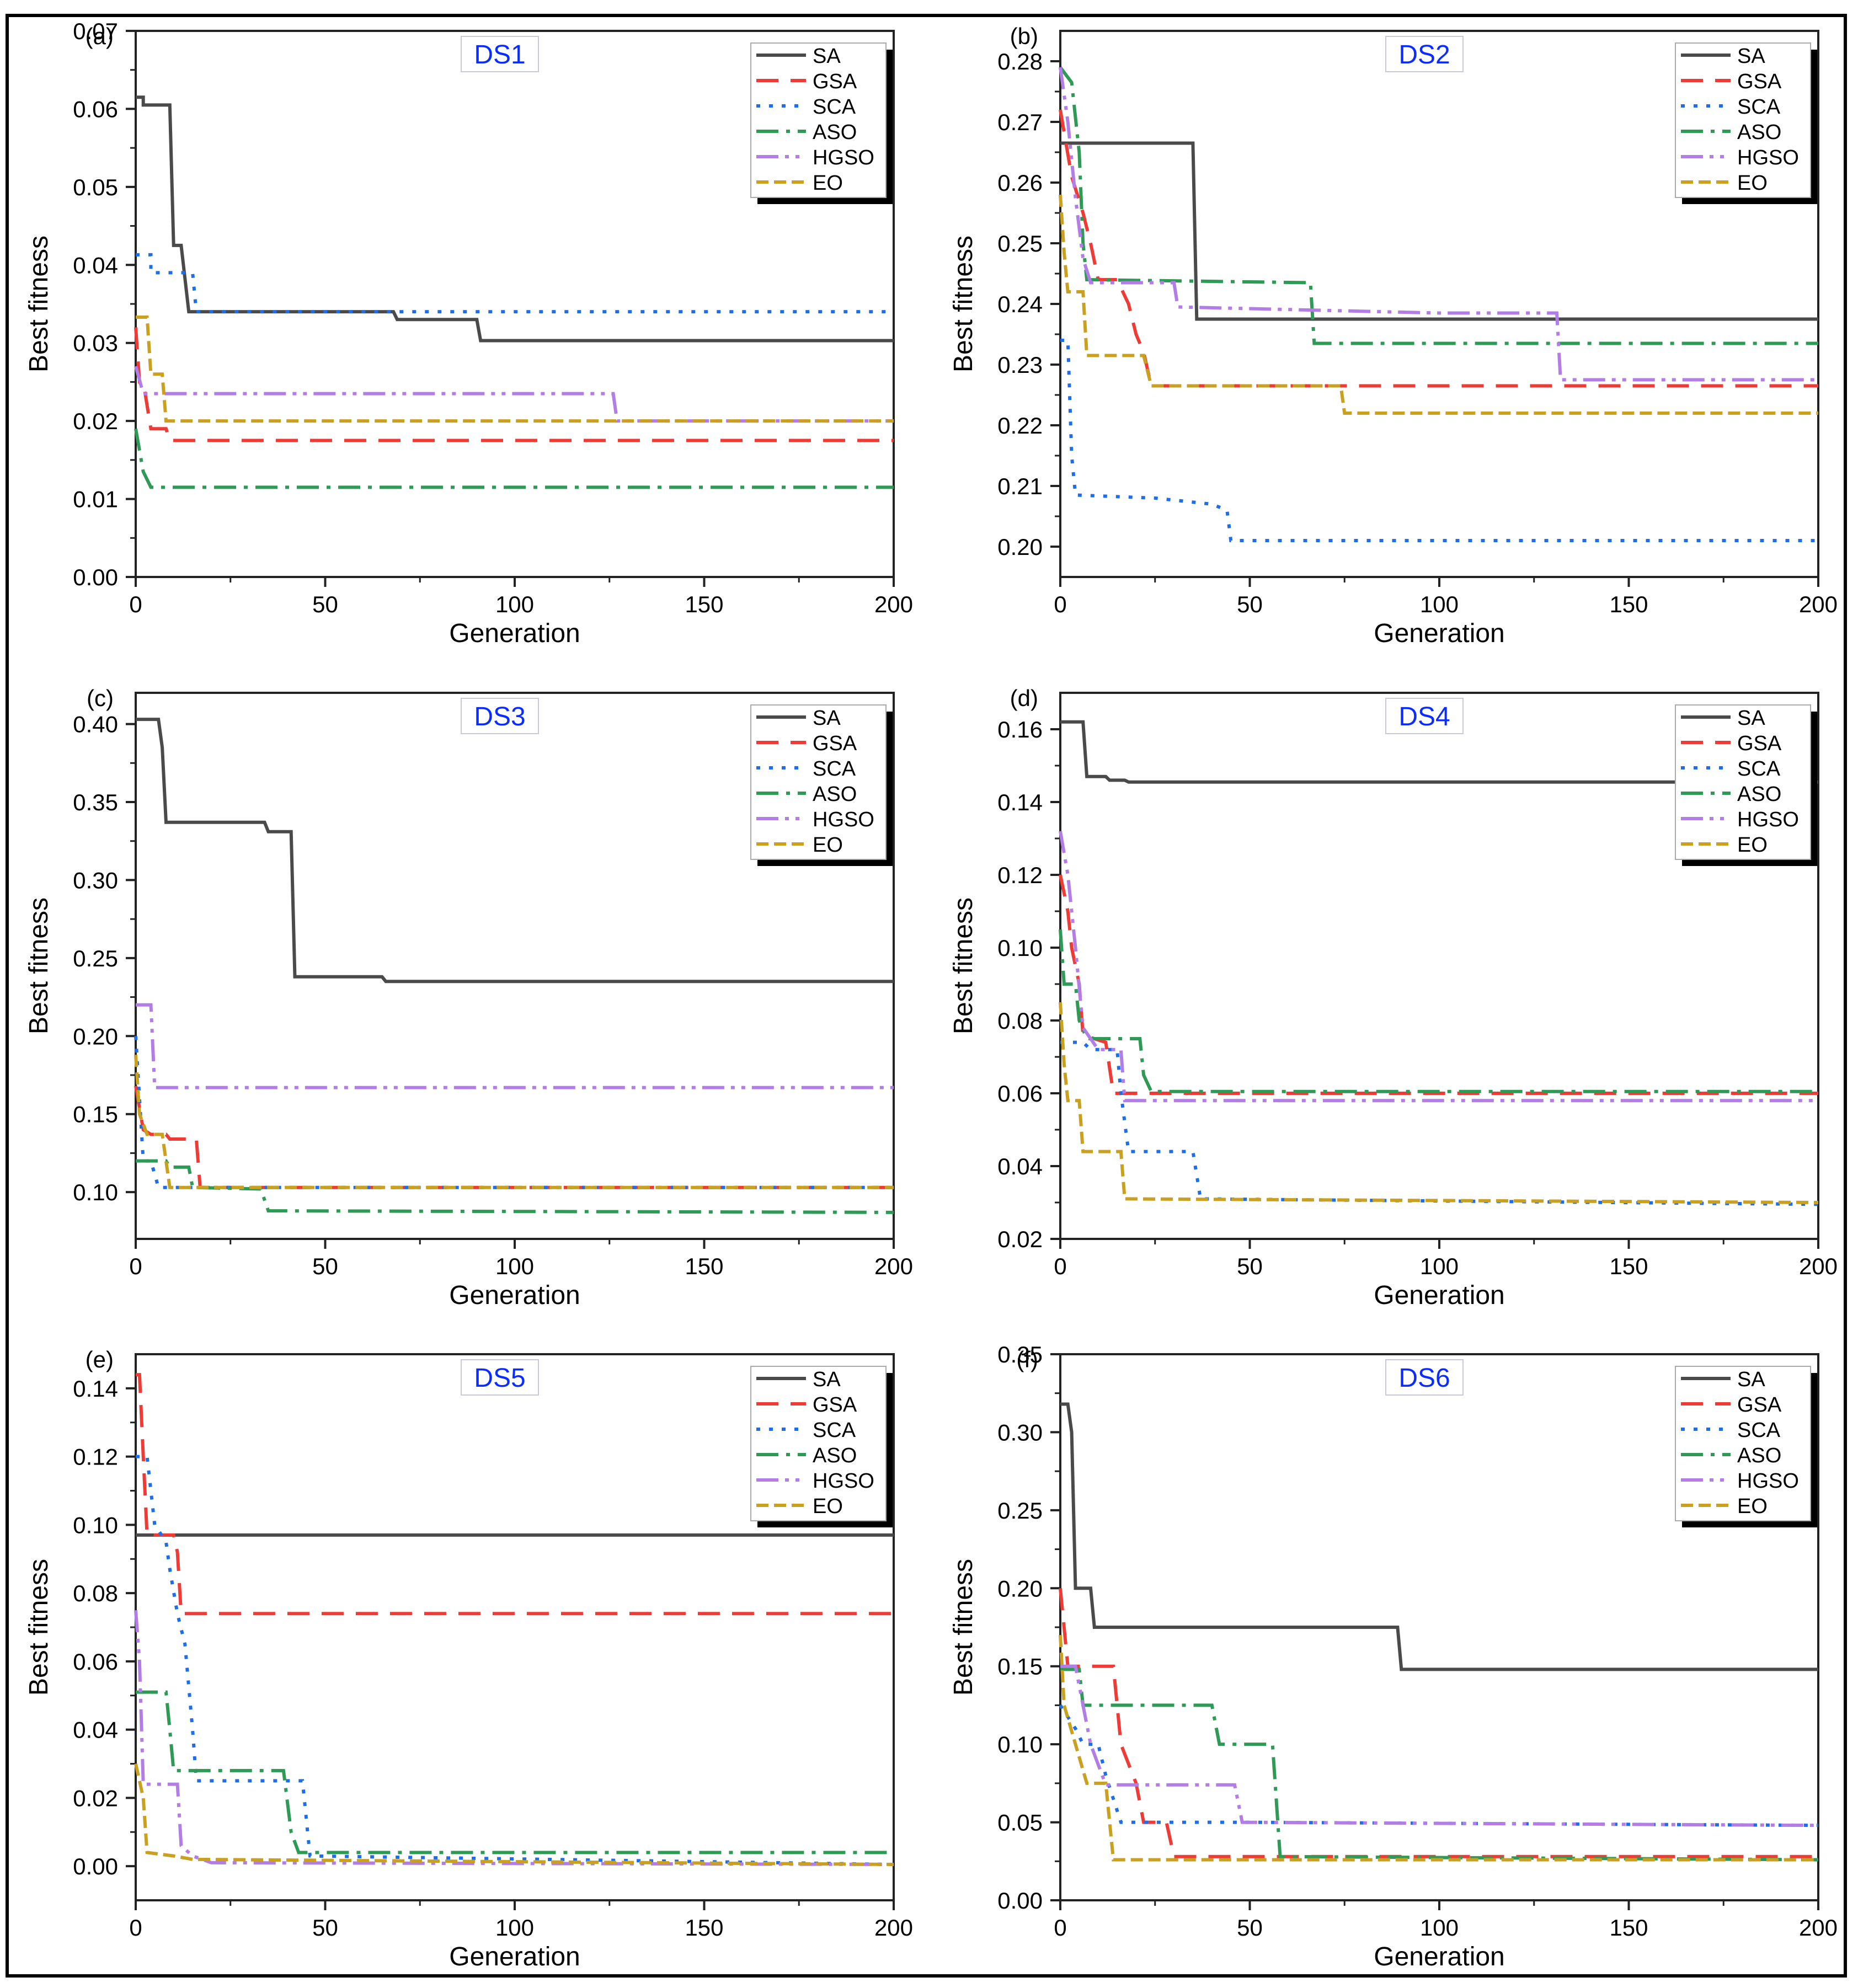 This screenshot has height=1988, width=1858. What do you see at coordinates (100, 36) in the screenshot?
I see `panel-label: (a)` at bounding box center [100, 36].